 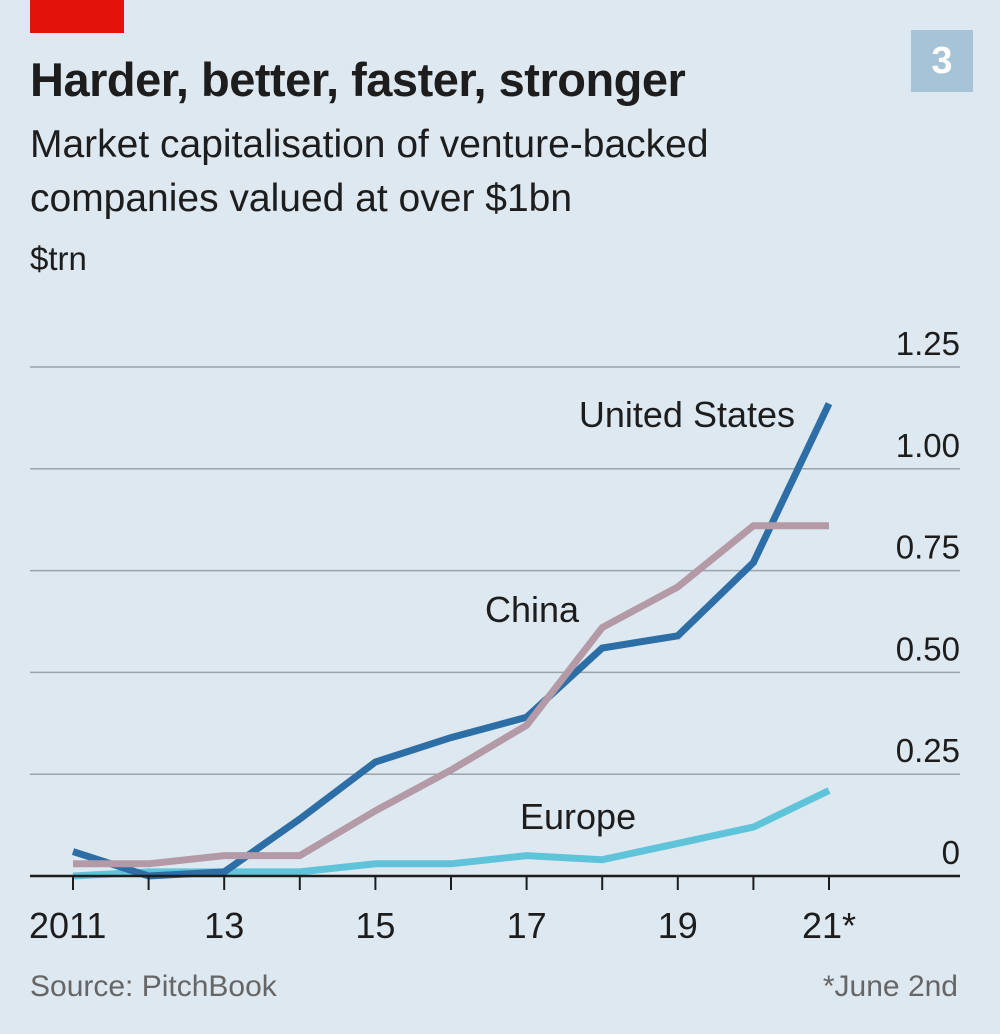 What do you see at coordinates (640, 615) in the screenshot?
I see `series-labels: United States China Europe` at bounding box center [640, 615].